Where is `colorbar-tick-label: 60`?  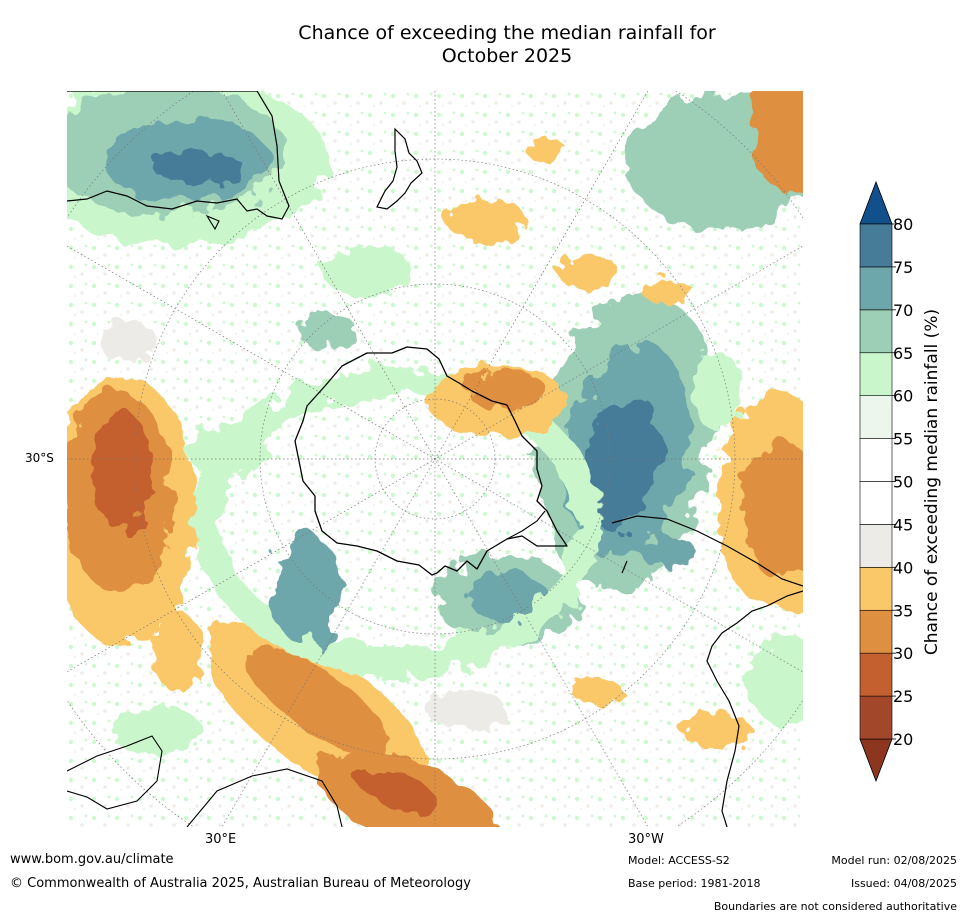
colorbar-tick-label: 60 is located at coordinates (903, 396).